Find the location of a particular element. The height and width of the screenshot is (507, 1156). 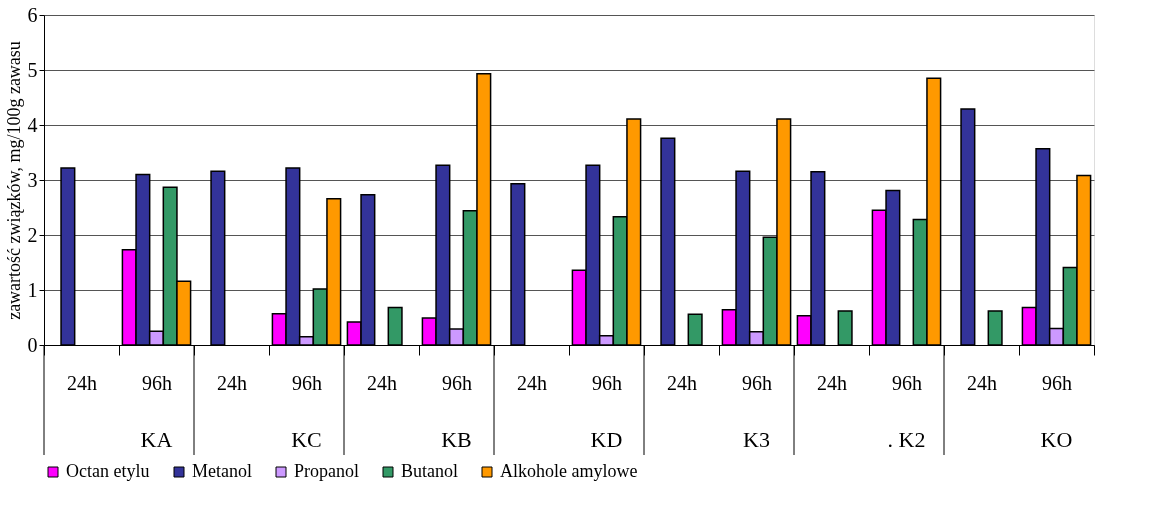

text: K3 is located at coordinates (756, 439).